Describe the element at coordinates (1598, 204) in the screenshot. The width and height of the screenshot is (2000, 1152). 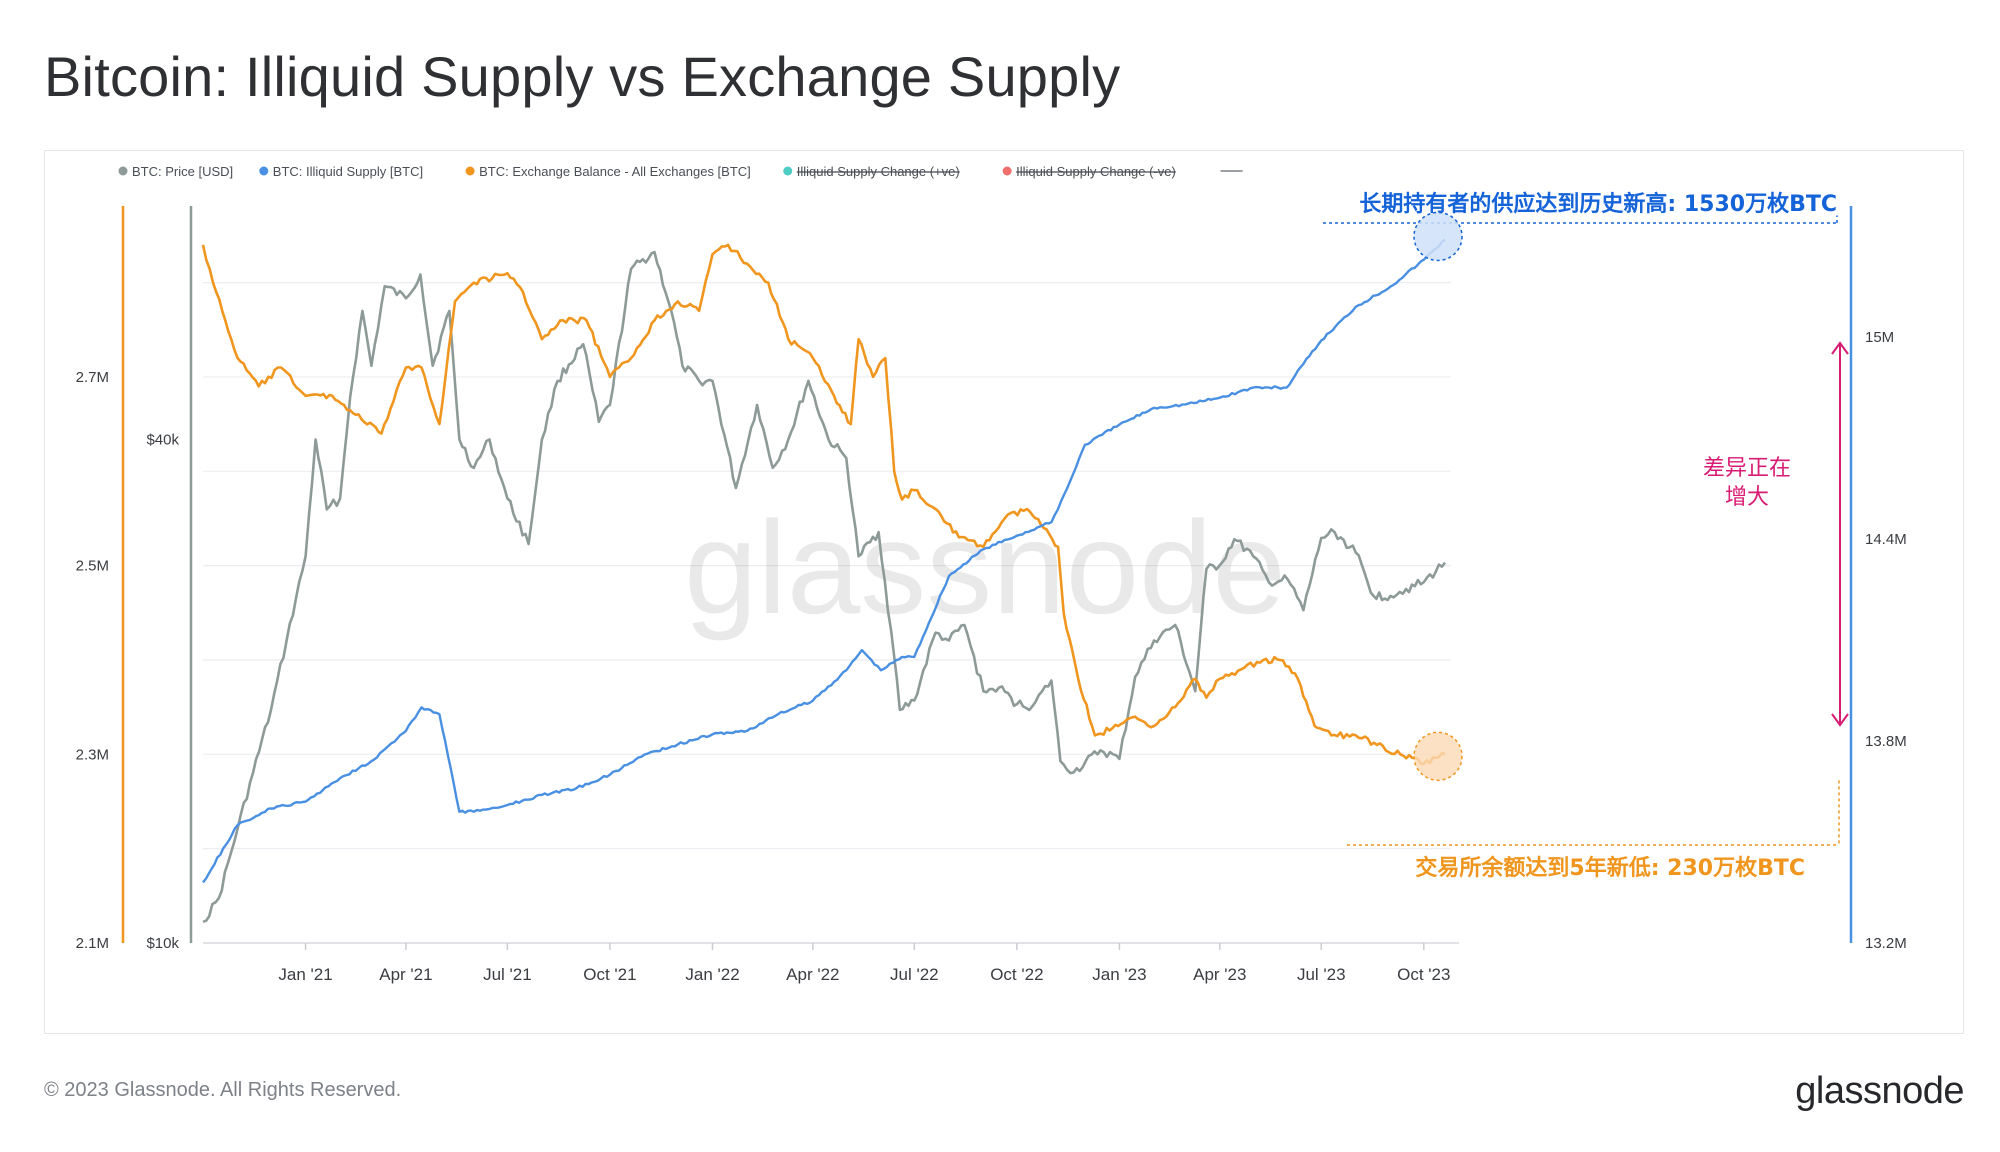
I see `illiquid-annotation-text: 长期持有者的供应达到历史新高: 1530万枚BTC` at that location.